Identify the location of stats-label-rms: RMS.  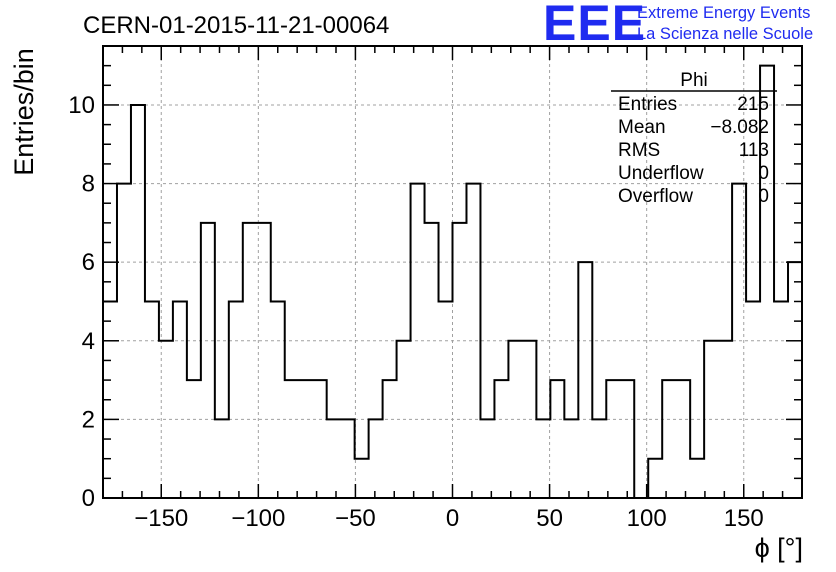
(639, 150).